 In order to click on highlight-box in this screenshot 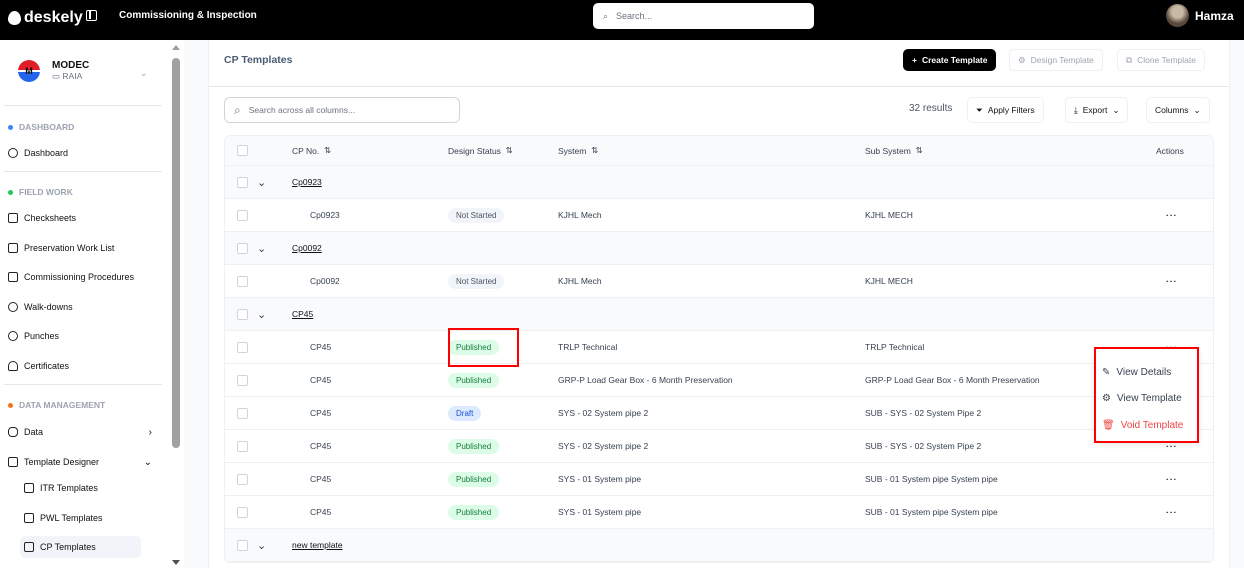, I will do `click(1146, 395)`.